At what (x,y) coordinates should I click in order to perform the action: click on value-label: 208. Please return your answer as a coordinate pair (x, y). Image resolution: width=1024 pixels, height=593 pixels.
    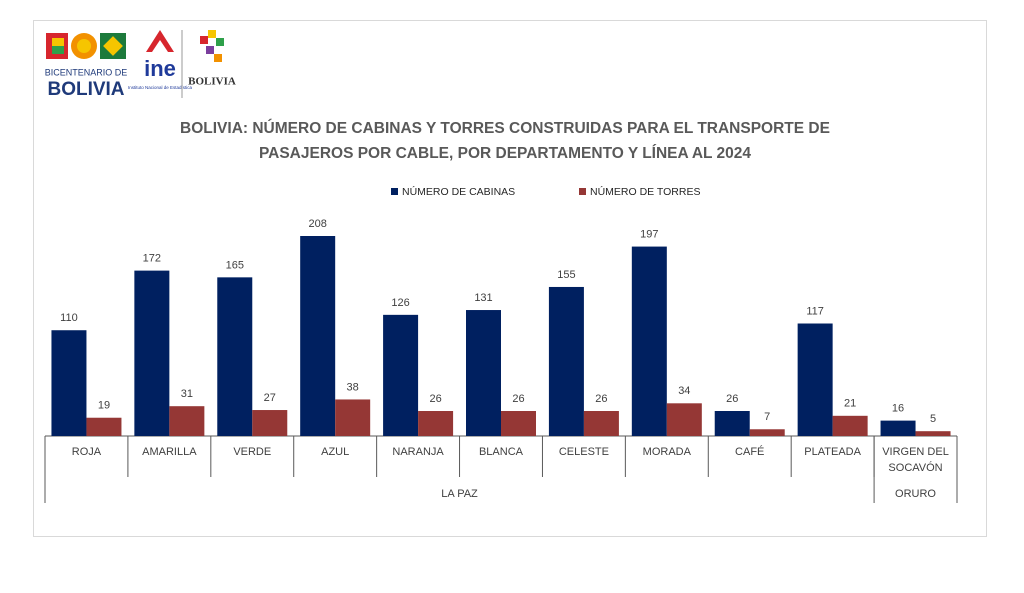
    Looking at the image, I should click on (318, 224).